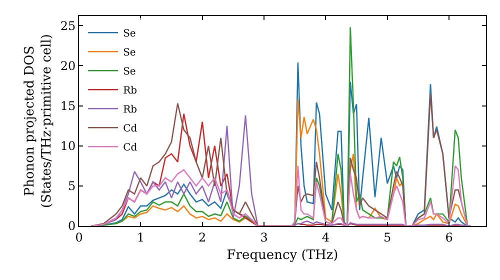 The image size is (500, 280). I want to click on y-tick-label: 20, so click(68, 65).